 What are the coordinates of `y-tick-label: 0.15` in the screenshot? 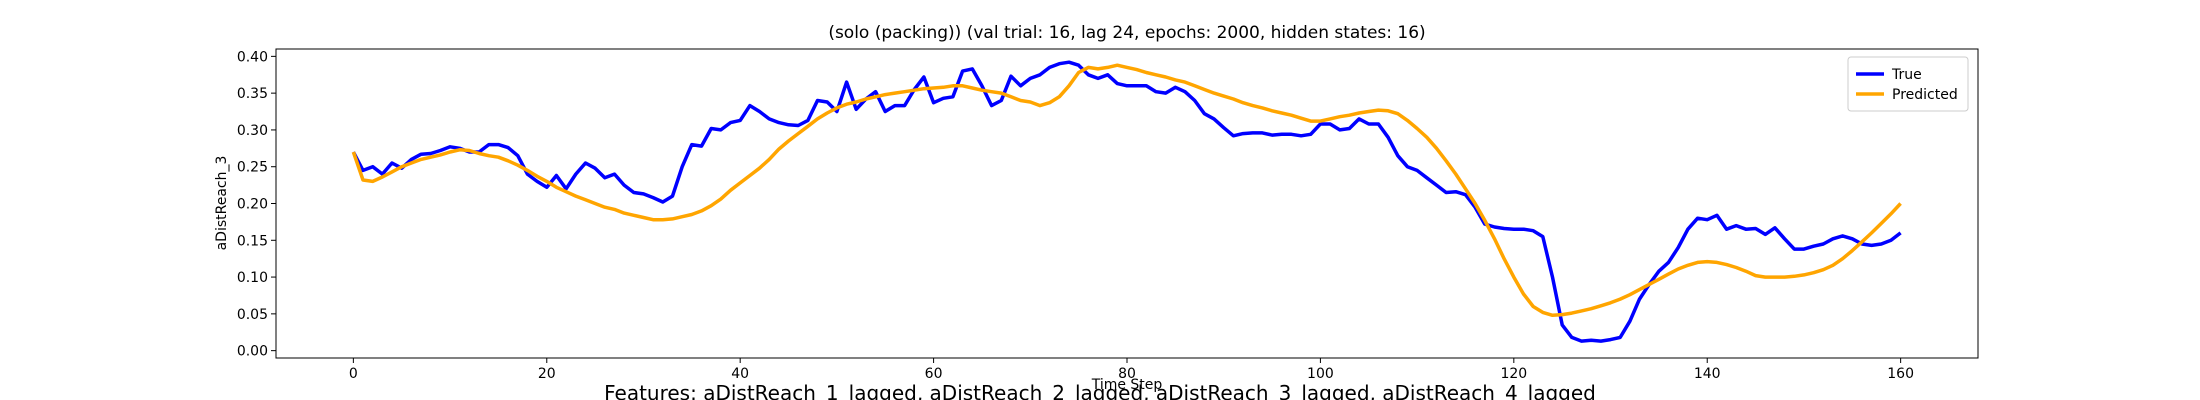 It's located at (252, 241).